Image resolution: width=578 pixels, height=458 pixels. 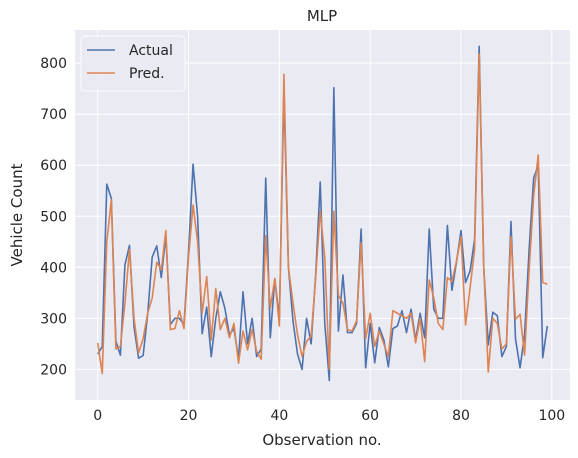 I want to click on chart-title: MLP, so click(x=322, y=16).